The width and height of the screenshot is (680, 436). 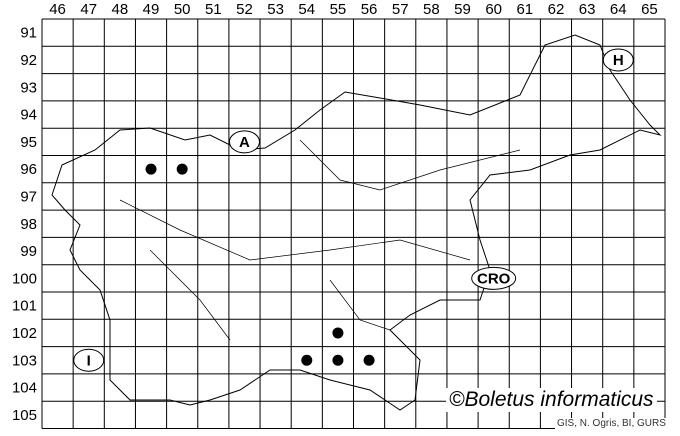 I want to click on column-label: 49, so click(x=151, y=9).